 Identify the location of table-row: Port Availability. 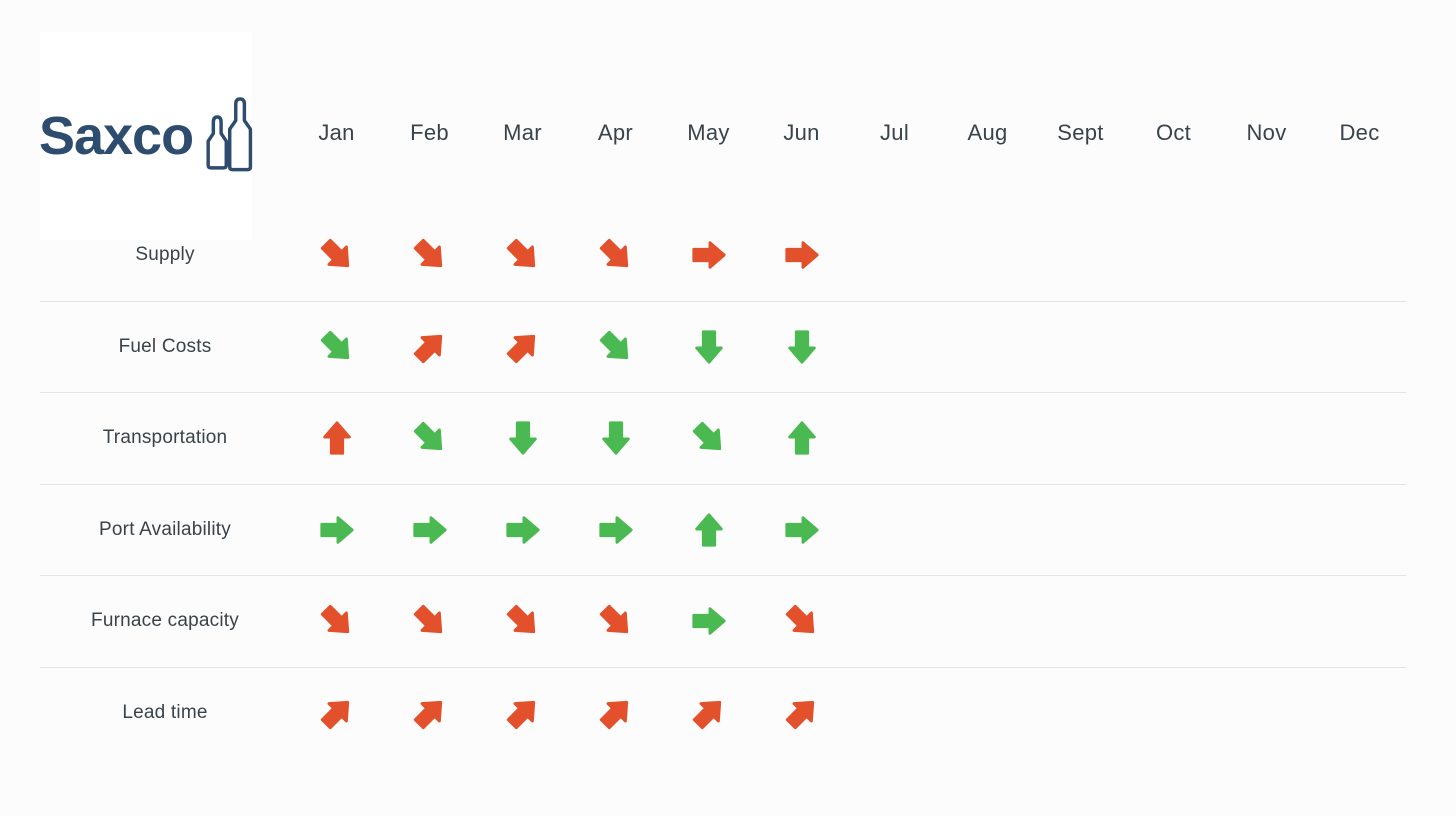
(723, 530).